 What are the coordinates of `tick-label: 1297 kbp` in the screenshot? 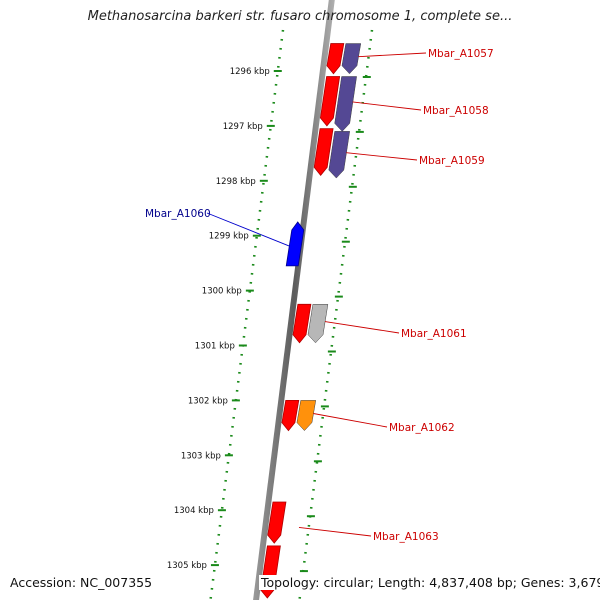 It's located at (243, 127).